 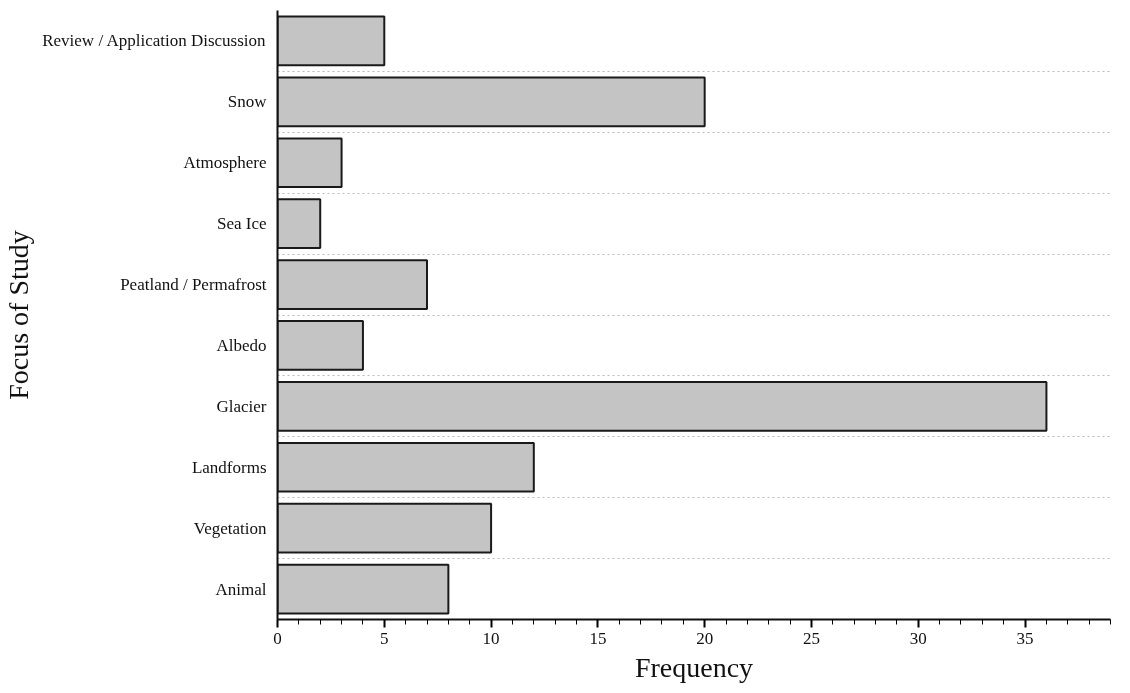 What do you see at coordinates (241, 345) in the screenshot?
I see `y-tick-label: Albedo` at bounding box center [241, 345].